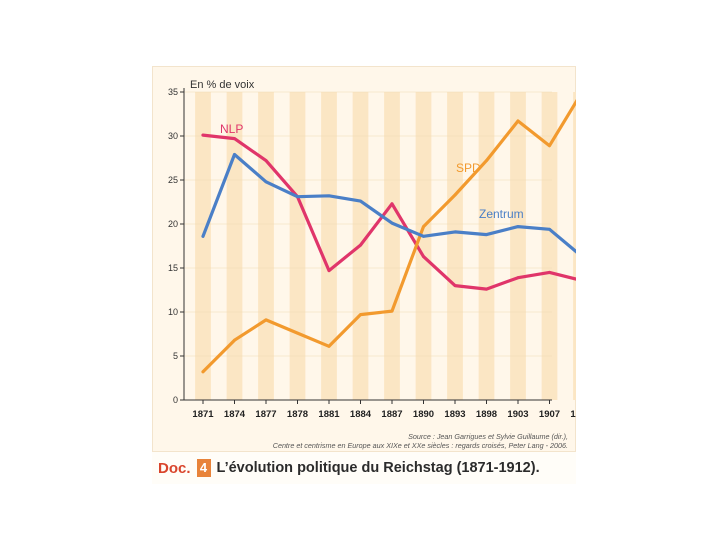 Image resolution: width=720 pixels, height=540 pixels. I want to click on series-label-nlp: NLP, so click(231, 129).